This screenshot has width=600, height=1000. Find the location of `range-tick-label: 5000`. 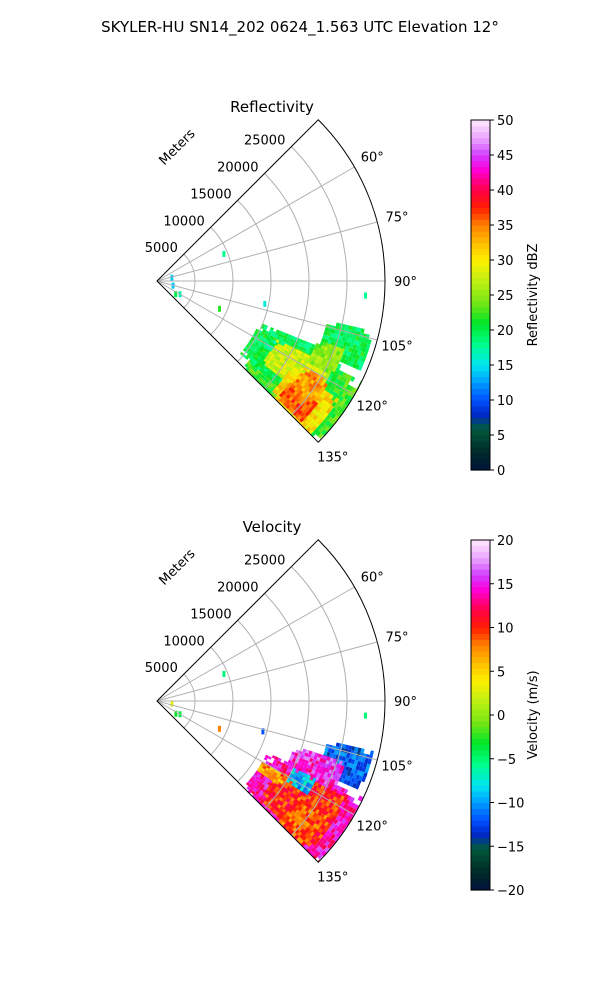

range-tick-label: 5000 is located at coordinates (161, 248).